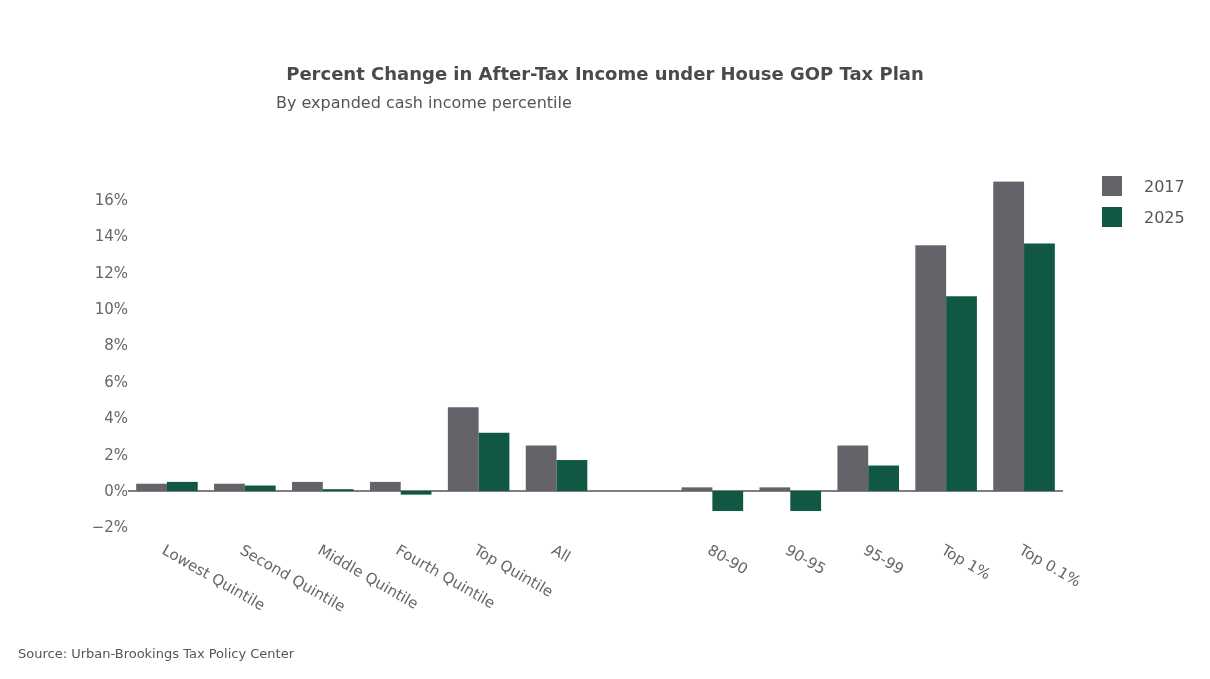  I want to click on x-tick-label: All, so click(561, 553).